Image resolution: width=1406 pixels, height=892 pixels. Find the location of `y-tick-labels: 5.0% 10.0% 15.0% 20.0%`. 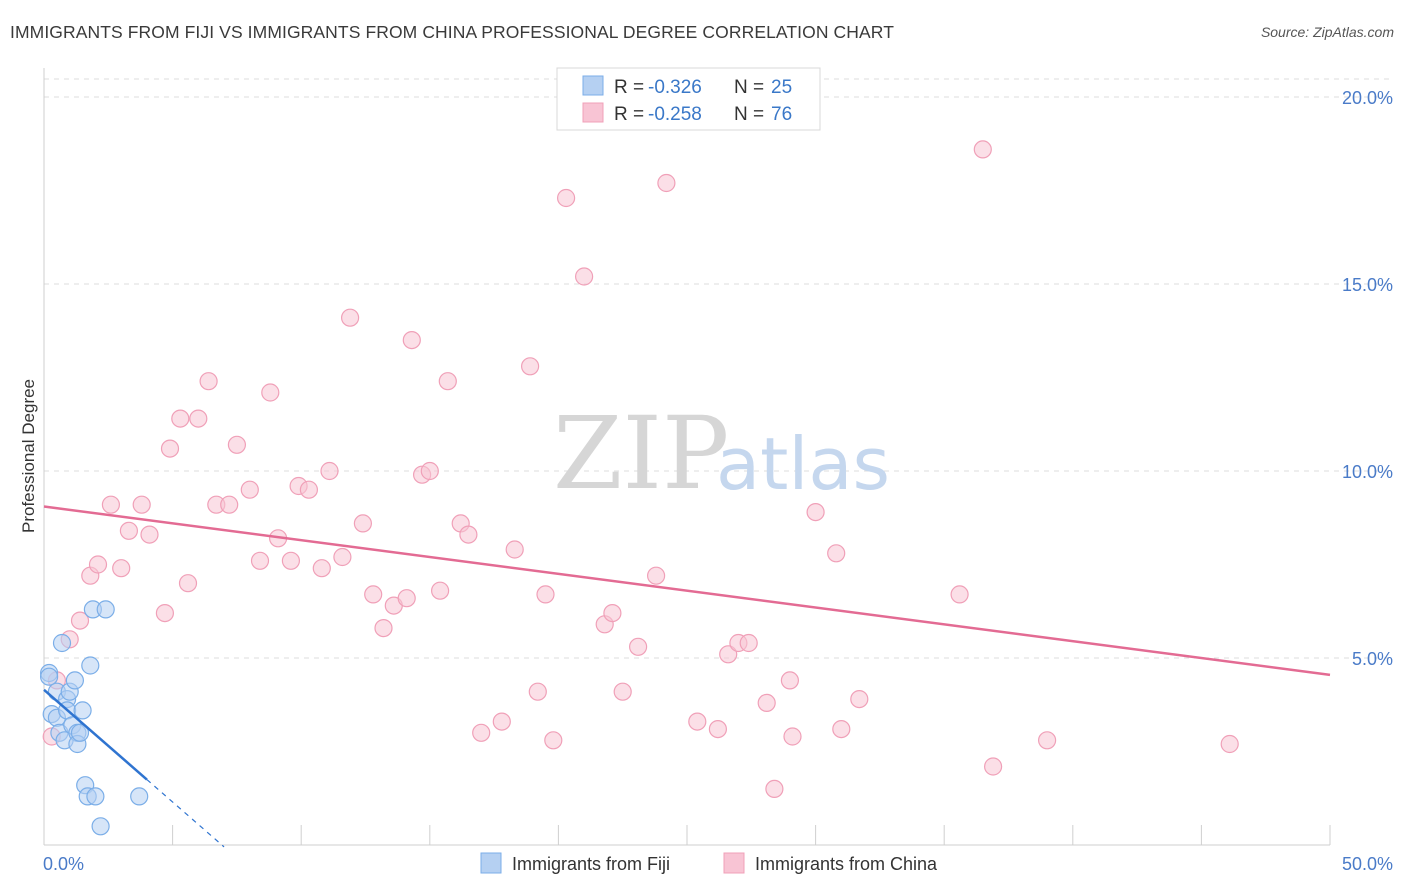

y-tick-labels: 5.0% 10.0% 15.0% 20.0% is located at coordinates (1367, 378).